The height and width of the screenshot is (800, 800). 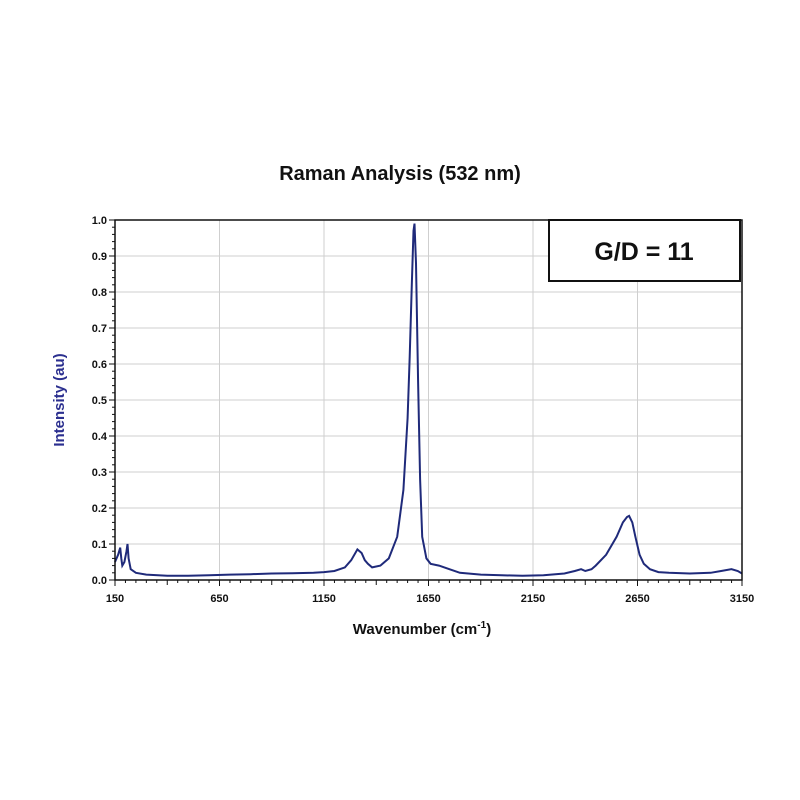 I want to click on y-tick-label: 0.9, so click(x=99, y=257).